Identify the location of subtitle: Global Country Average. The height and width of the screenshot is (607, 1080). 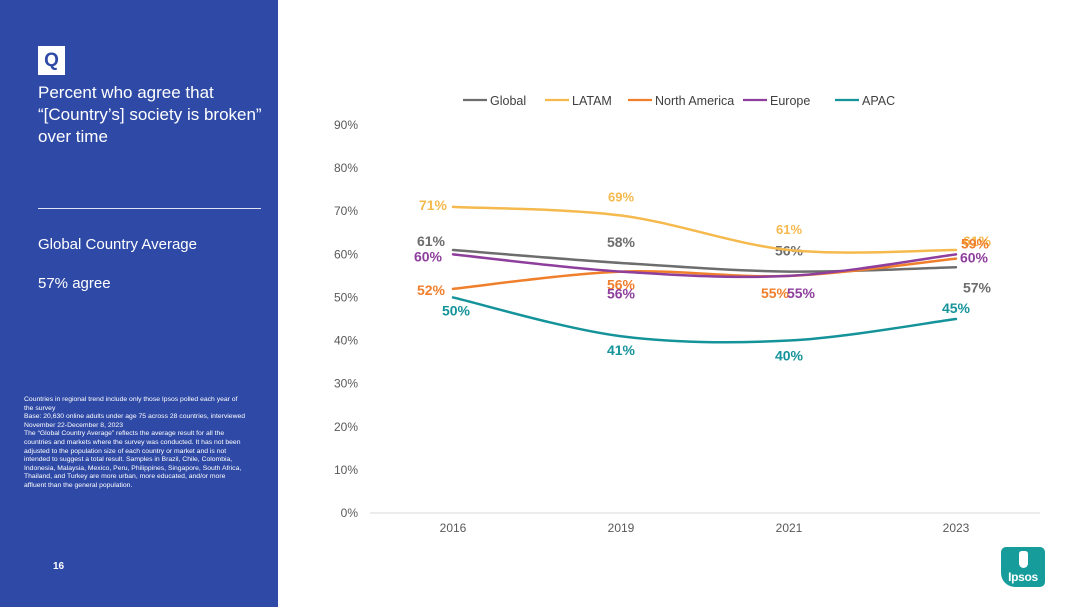
(117, 244).